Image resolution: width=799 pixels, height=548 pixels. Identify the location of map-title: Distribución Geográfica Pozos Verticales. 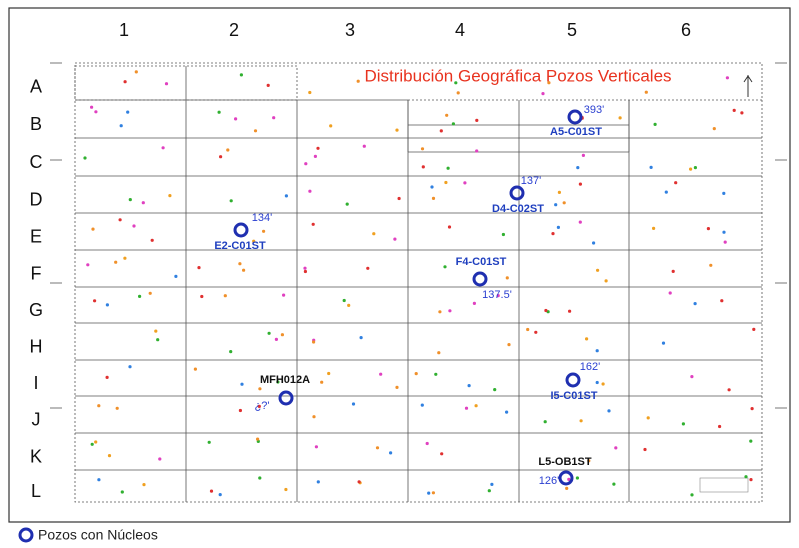
(517, 75).